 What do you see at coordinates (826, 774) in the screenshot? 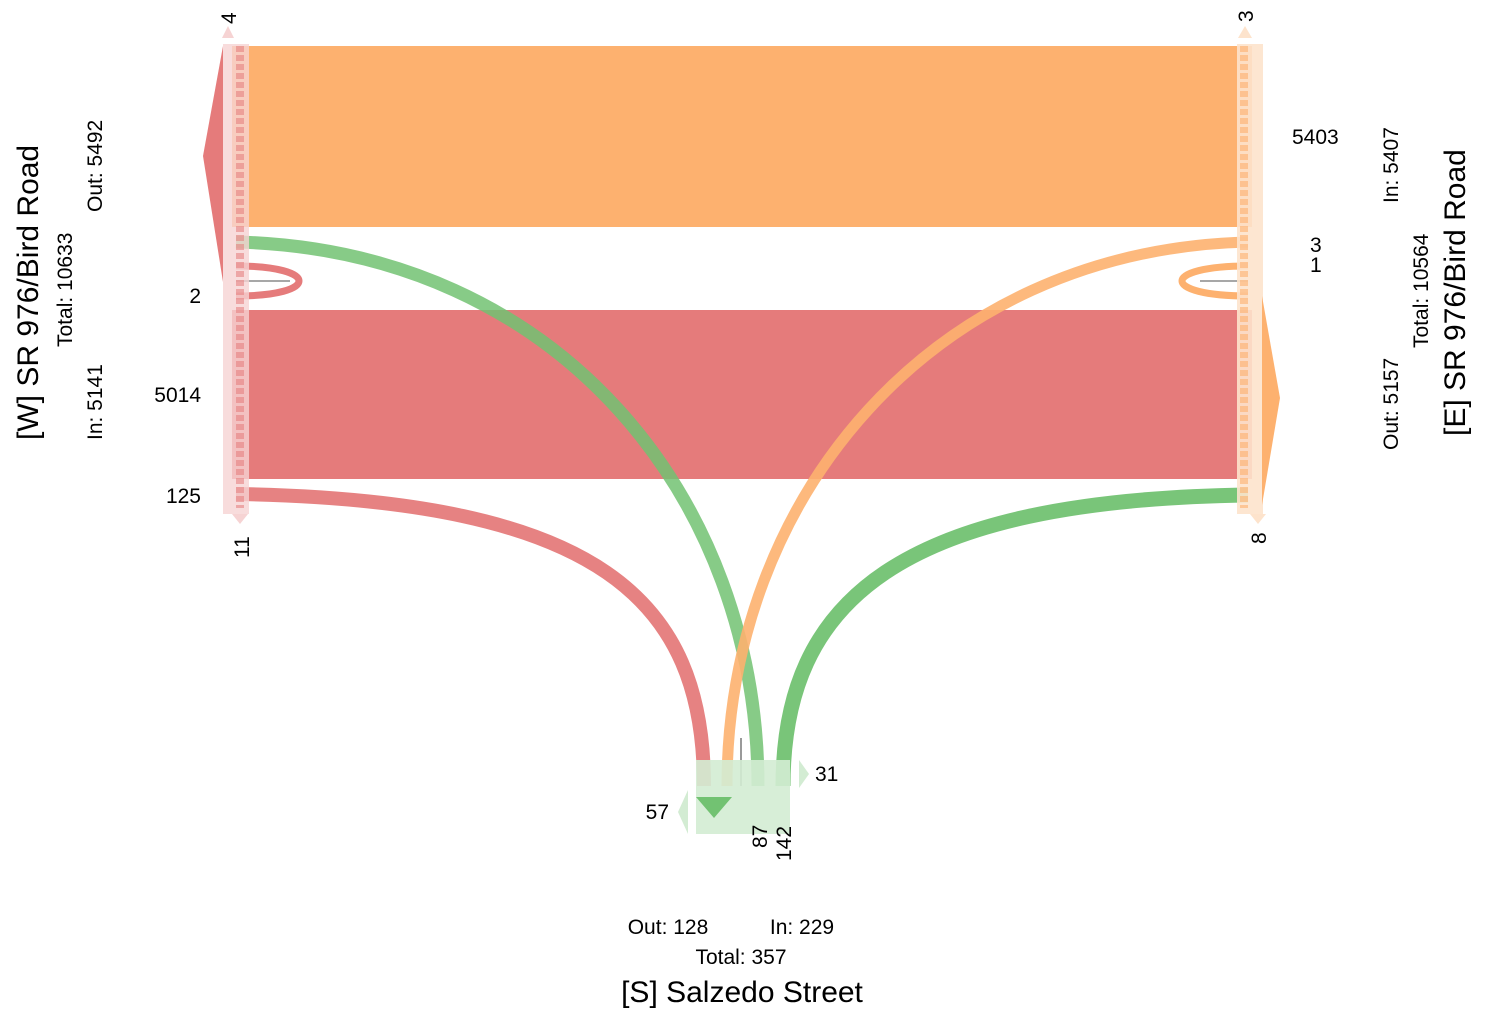
I see `south-right-count: 31` at bounding box center [826, 774].